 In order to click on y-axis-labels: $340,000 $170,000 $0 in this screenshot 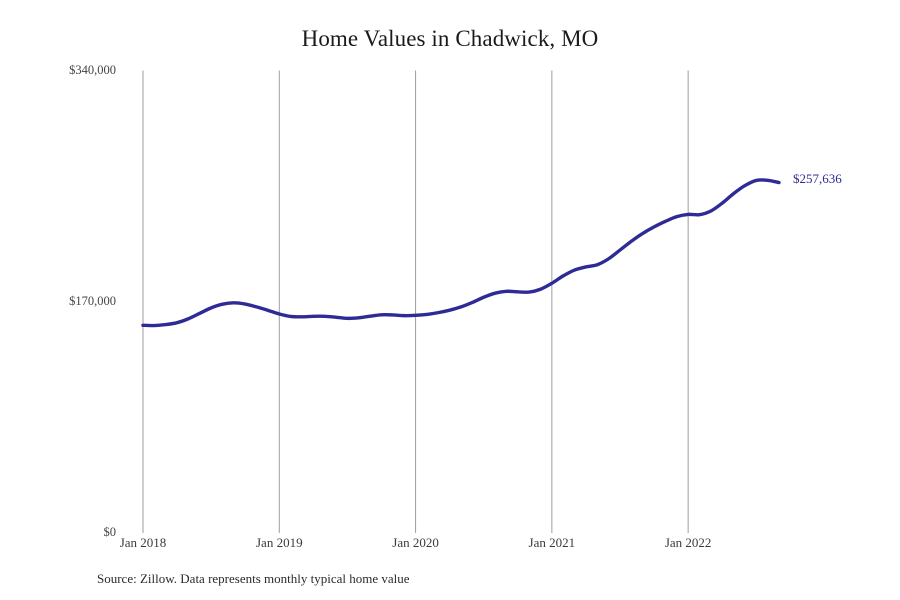, I will do `click(68, 300)`.